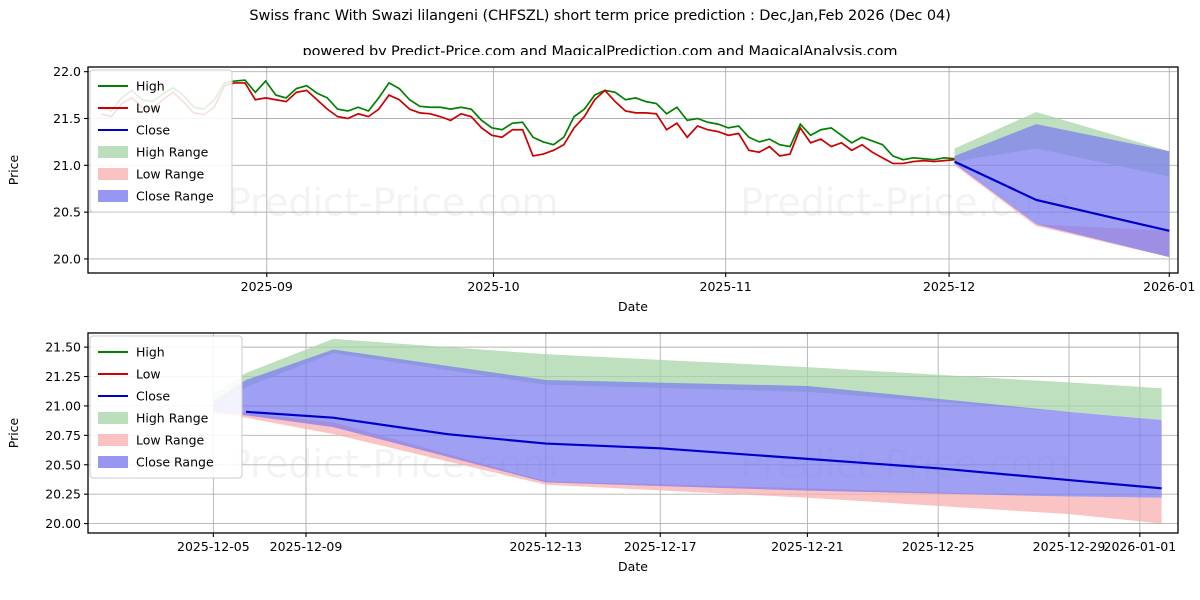 This screenshot has width=1200, height=600. I want to click on close-range-band, so click(1062, 191).